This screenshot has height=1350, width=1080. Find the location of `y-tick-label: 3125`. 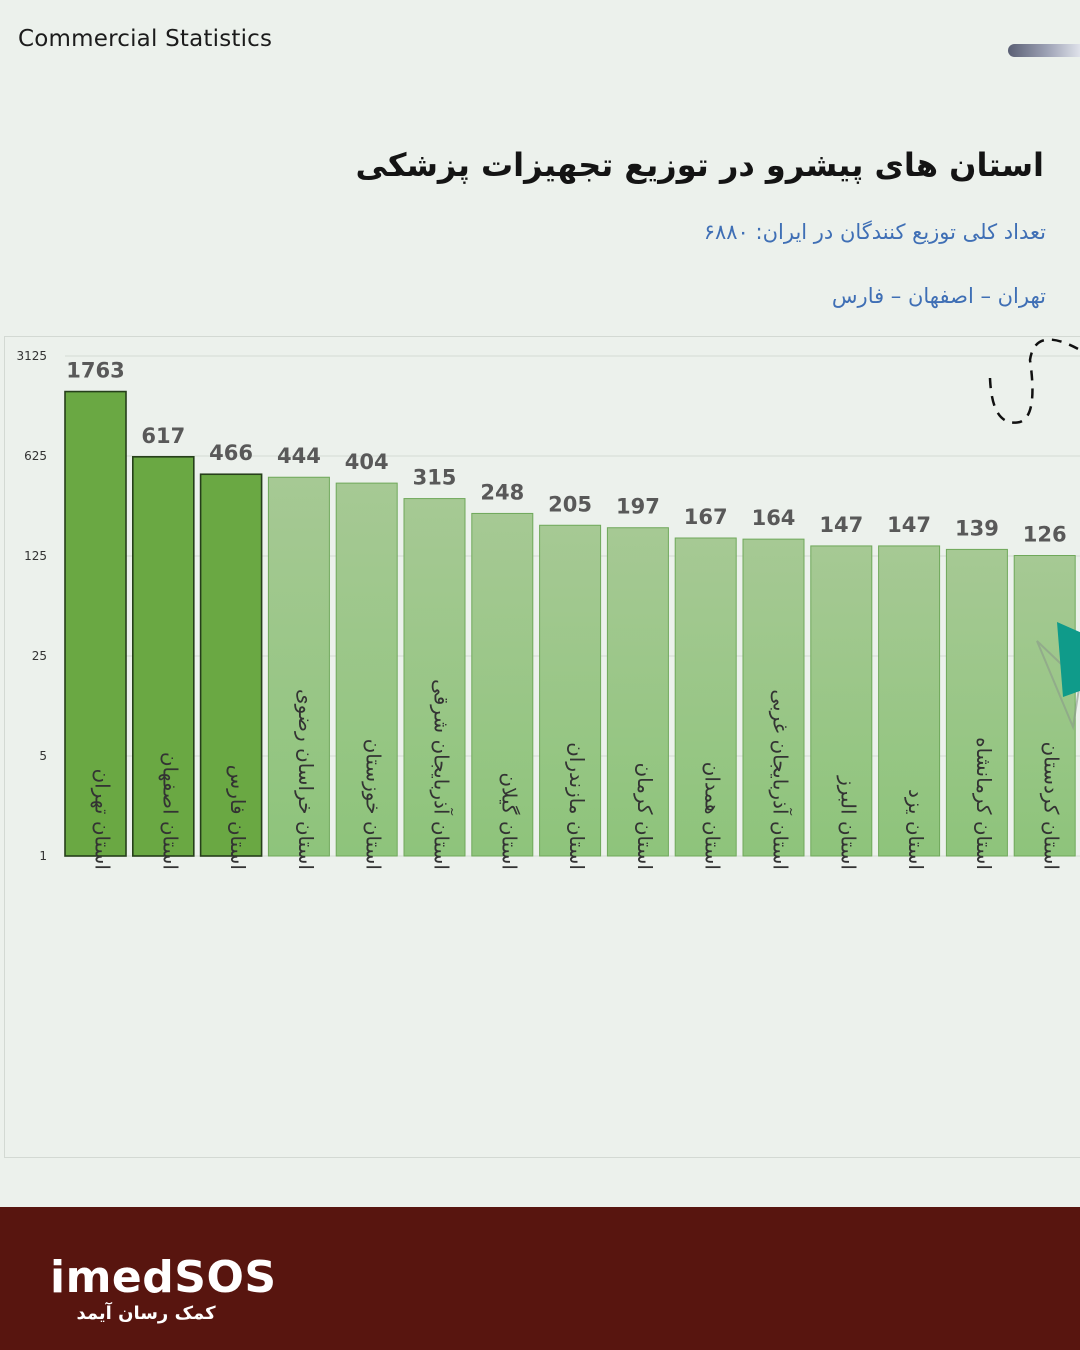

y-tick-label: 3125 is located at coordinates (31, 356).